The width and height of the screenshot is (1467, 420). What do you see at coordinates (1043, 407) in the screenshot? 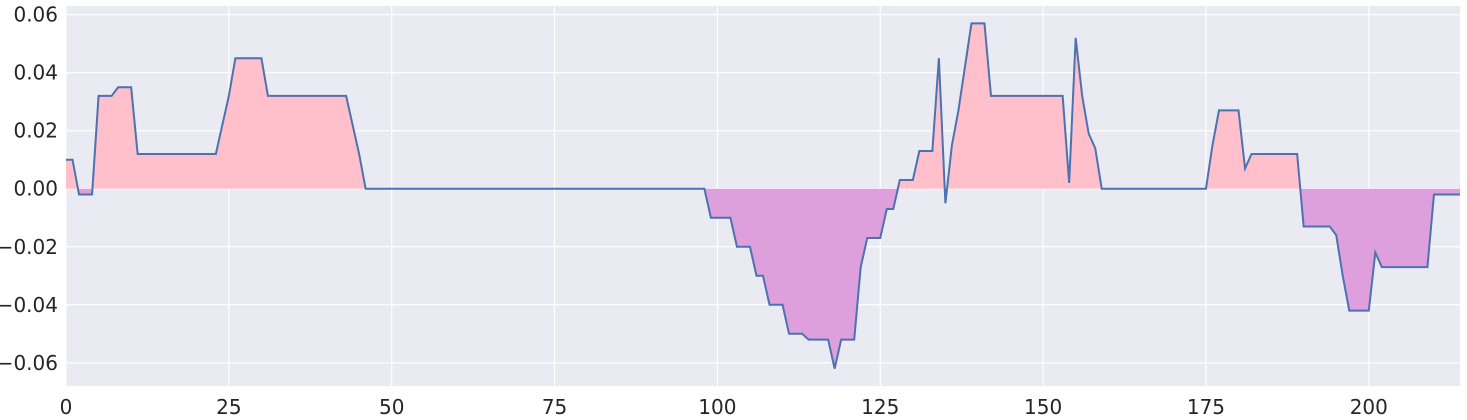
I see `x-tick-label: 150` at bounding box center [1043, 407].